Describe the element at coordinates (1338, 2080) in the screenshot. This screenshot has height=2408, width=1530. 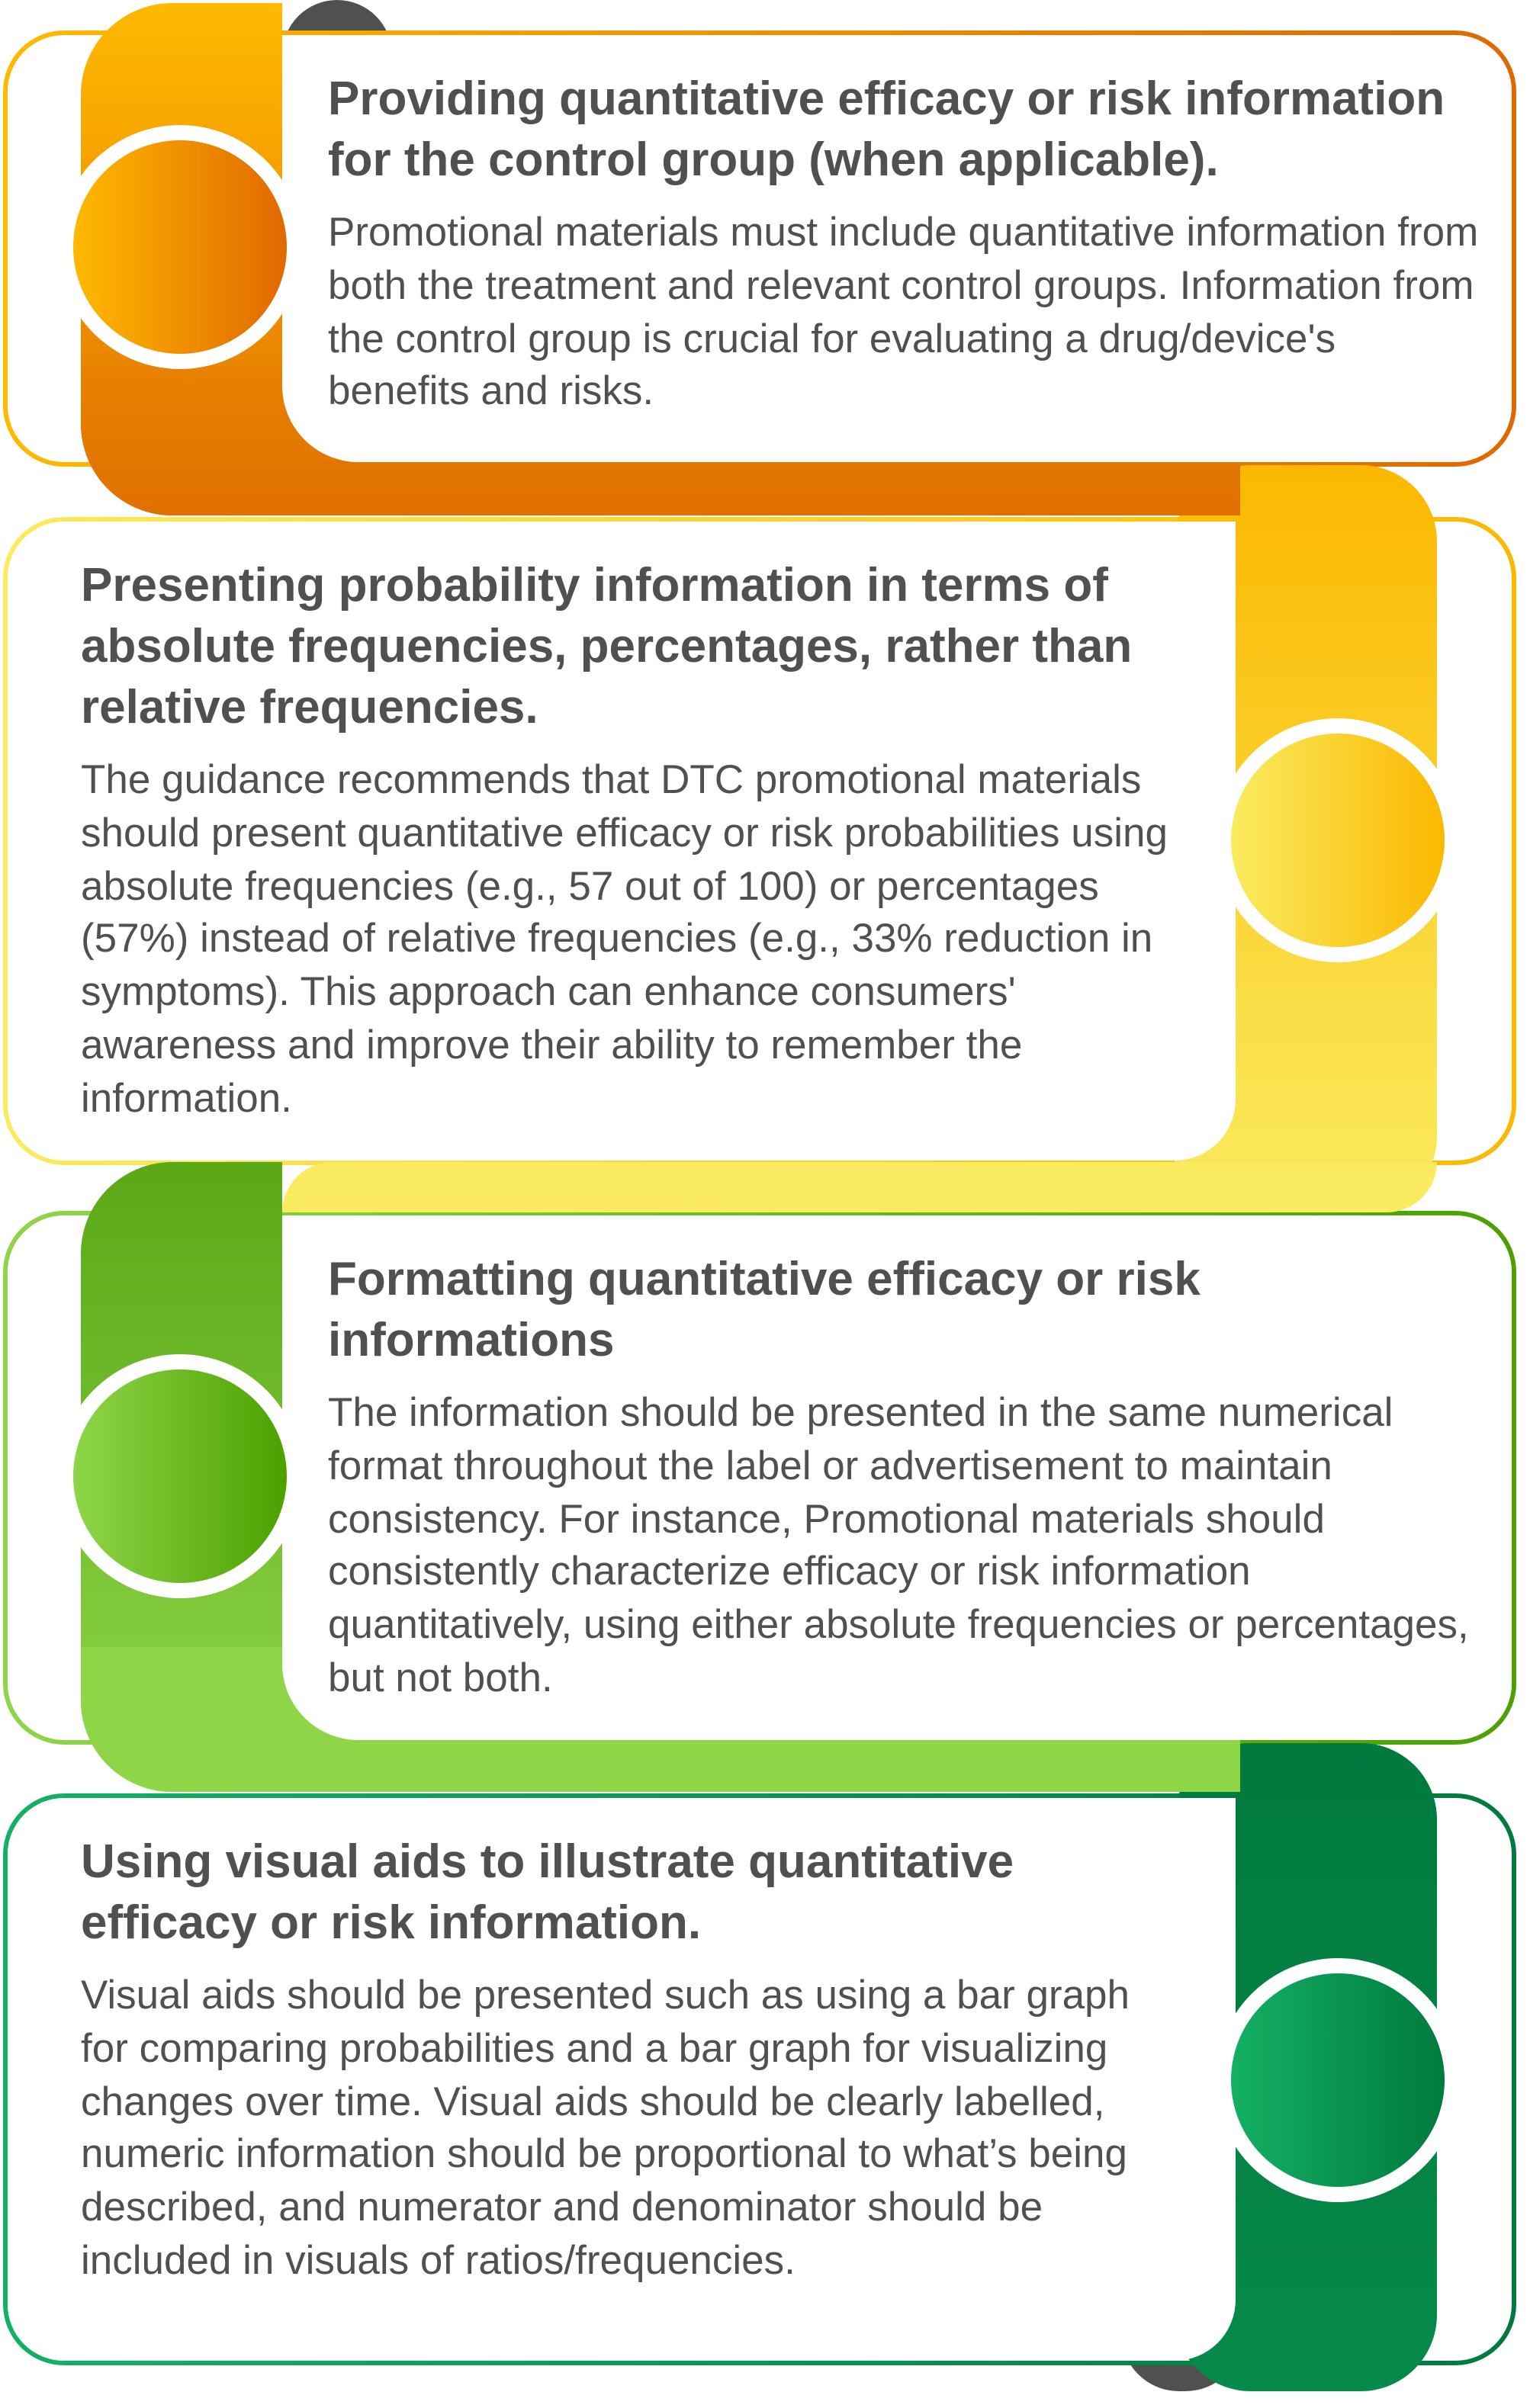
I see `step-4-circle` at that location.